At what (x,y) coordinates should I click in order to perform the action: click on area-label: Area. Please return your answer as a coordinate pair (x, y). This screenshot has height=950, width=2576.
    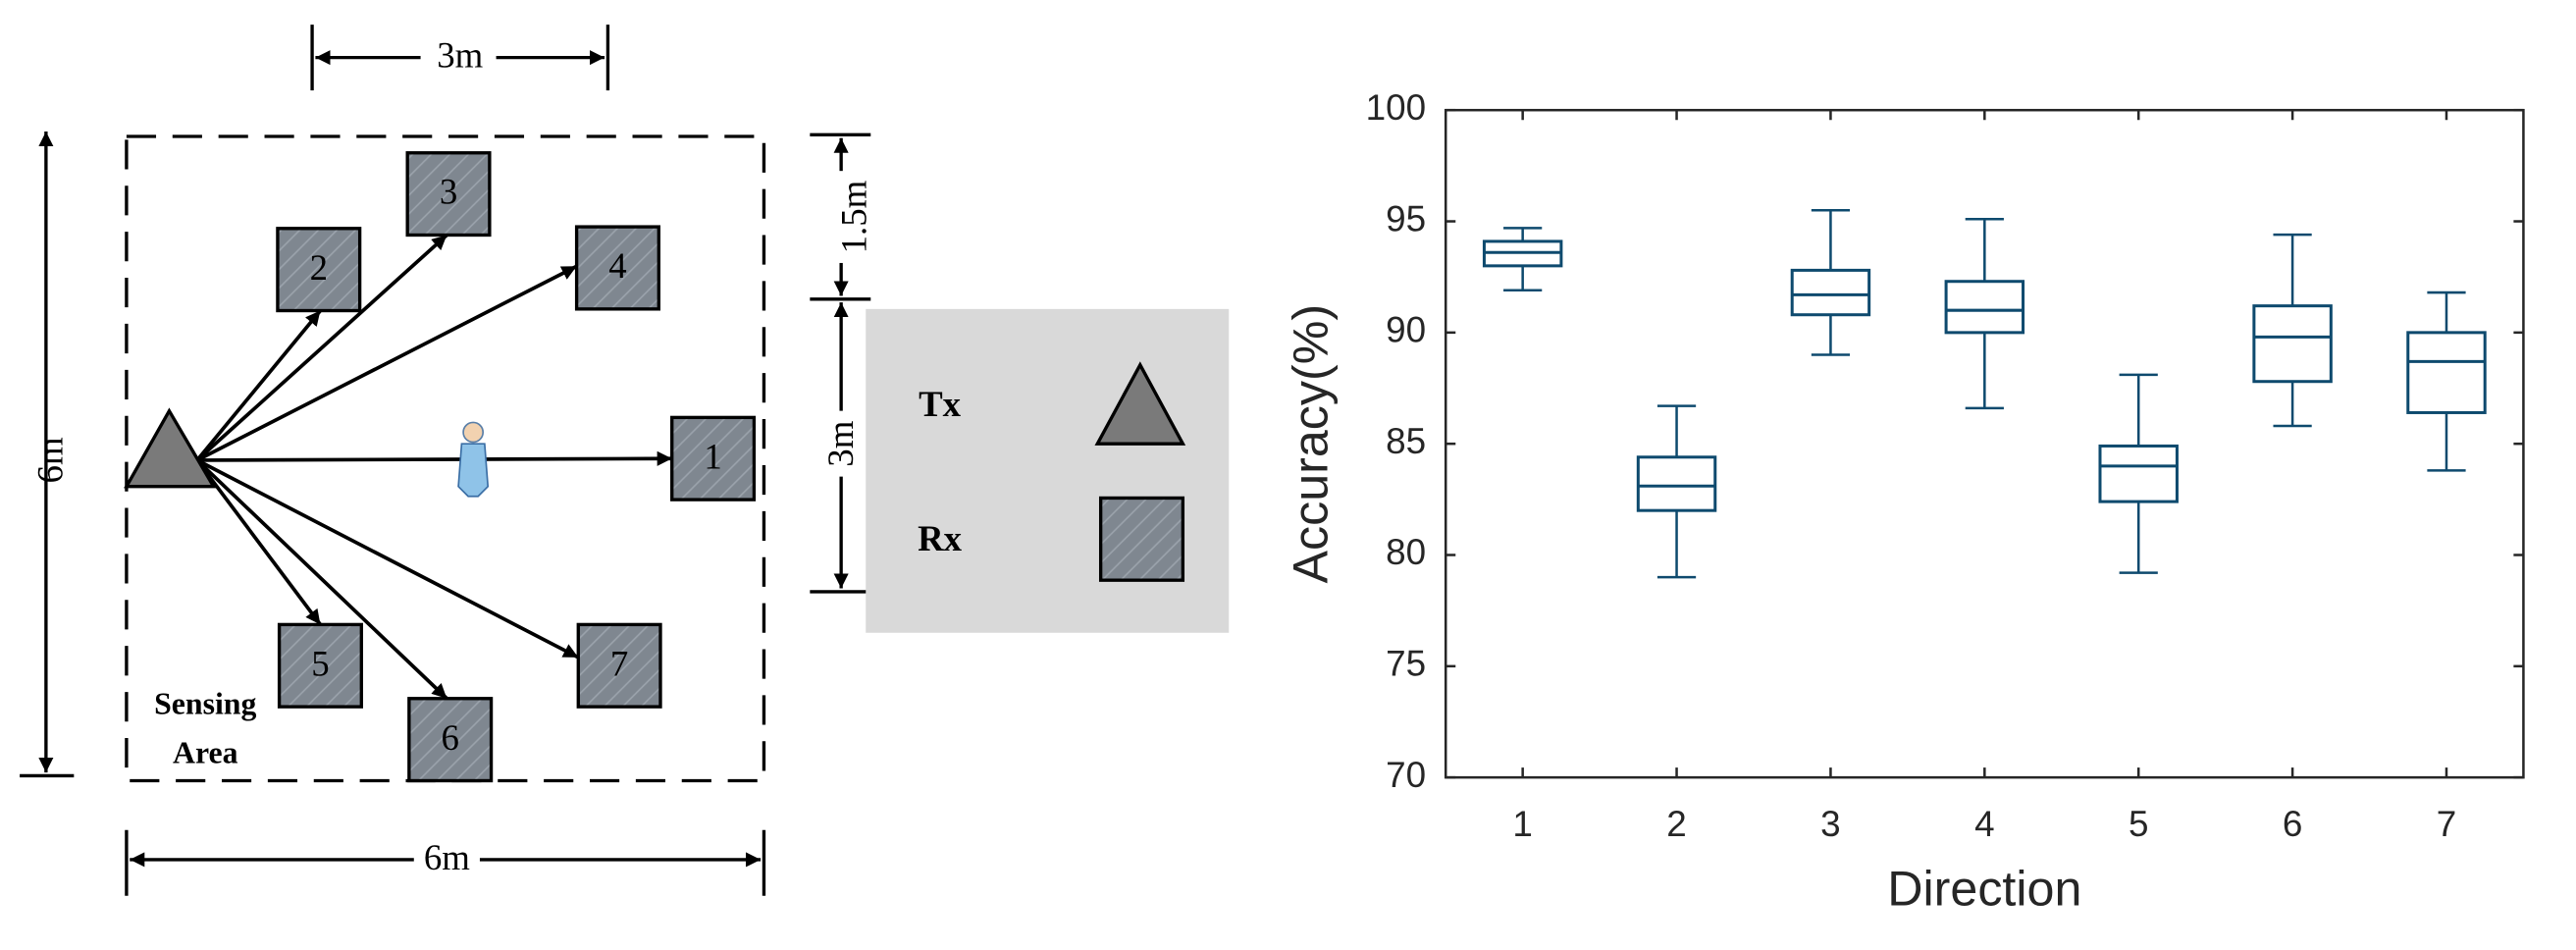
    Looking at the image, I should click on (205, 753).